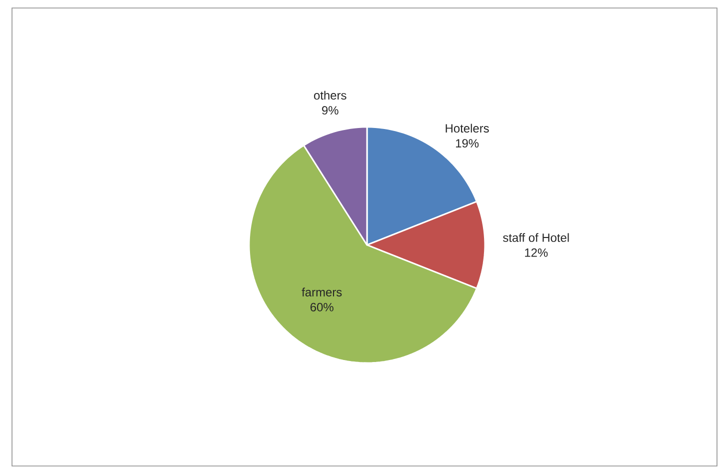 Image resolution: width=719 pixels, height=468 pixels. Describe the element at coordinates (322, 292) in the screenshot. I see `slice-label: farmers` at that location.